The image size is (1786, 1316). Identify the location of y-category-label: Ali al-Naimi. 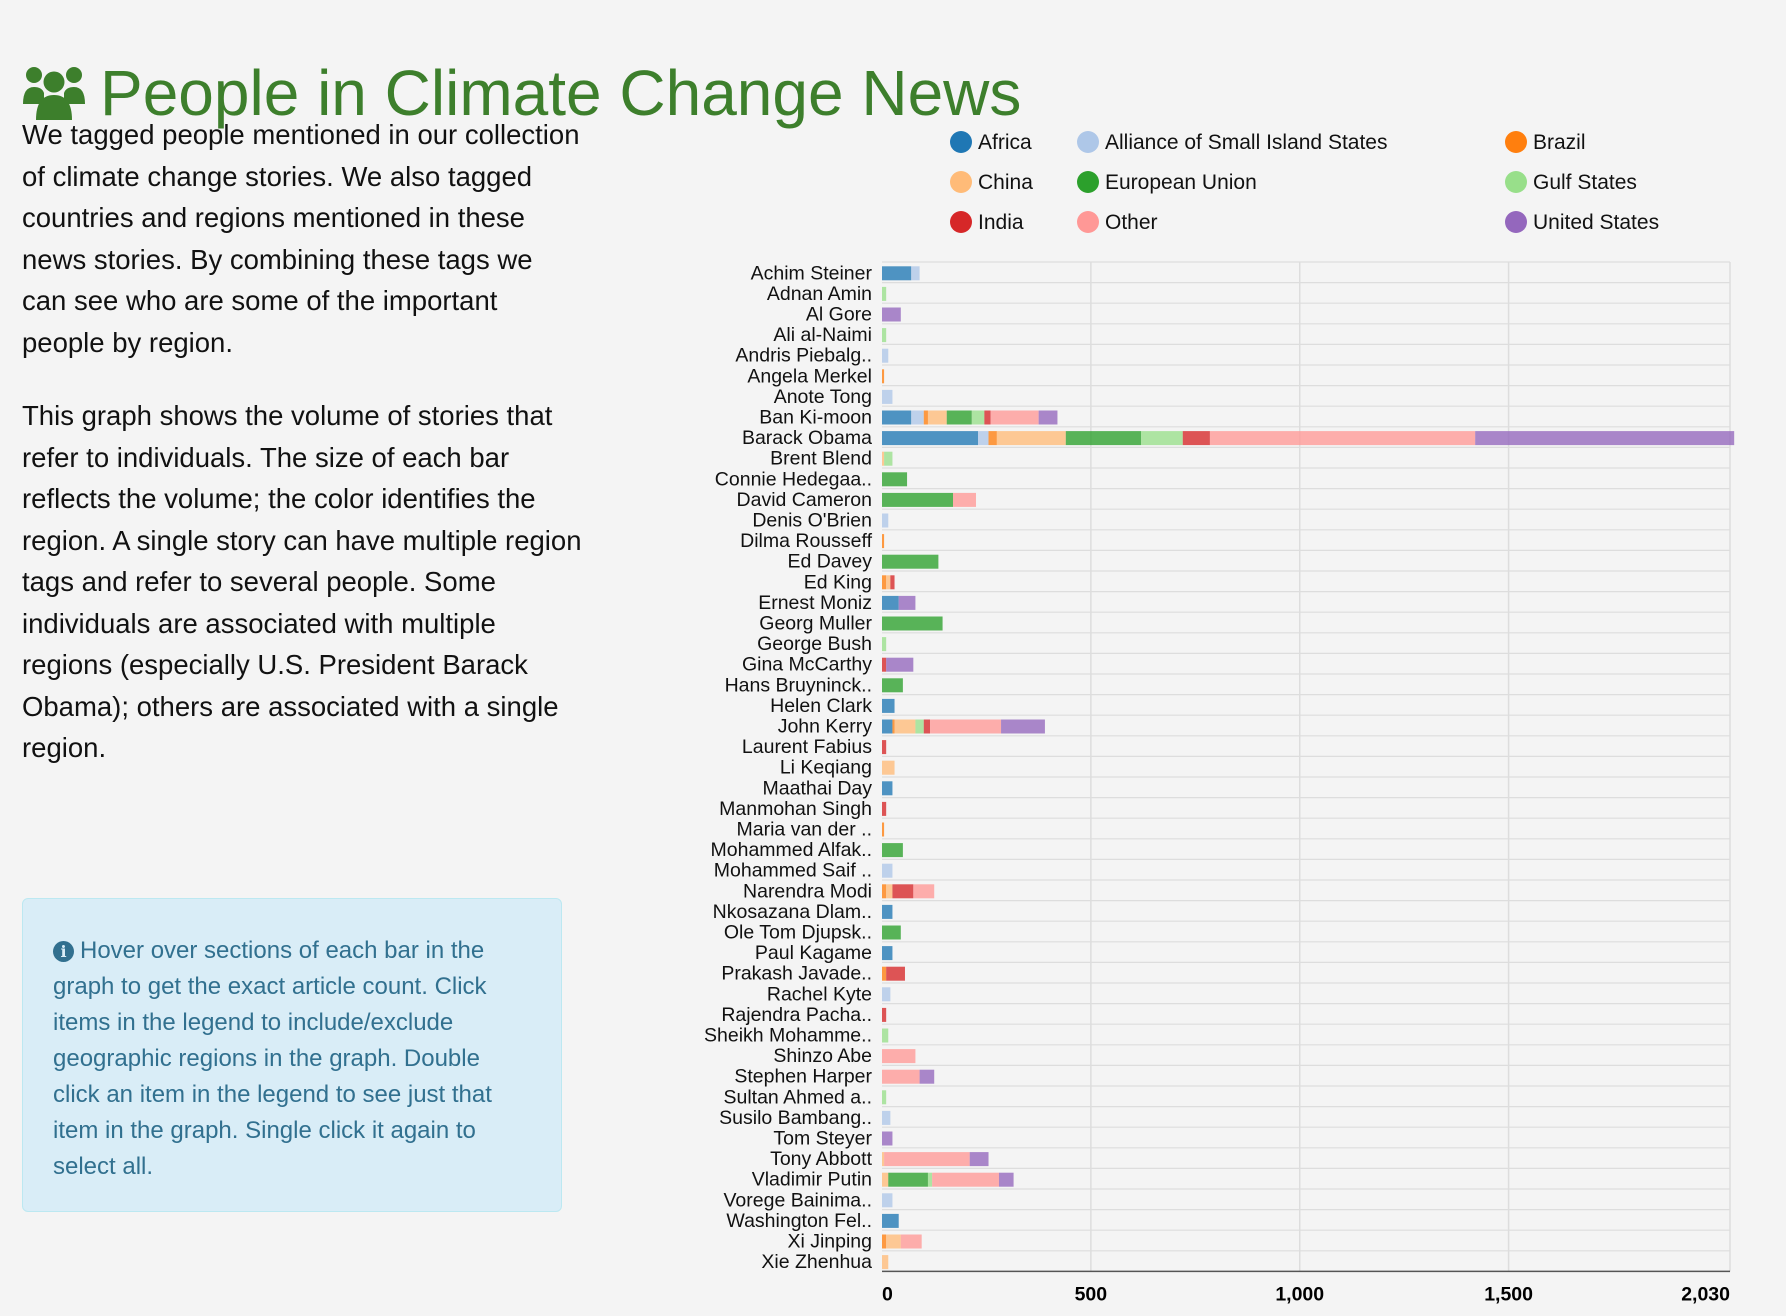
(822, 335).